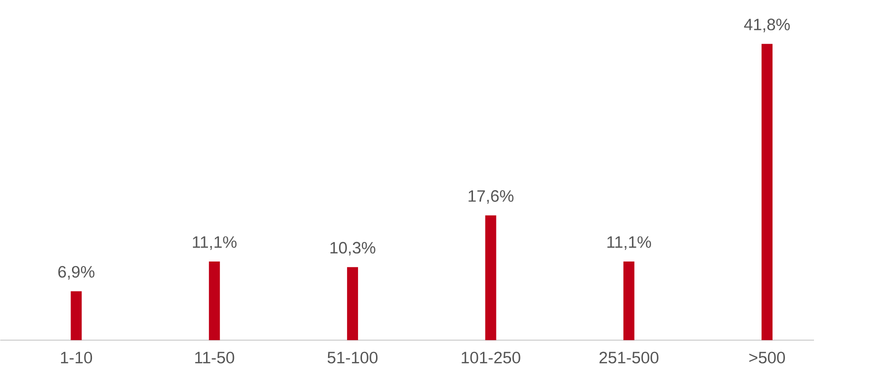  Describe the element at coordinates (214, 358) in the screenshot. I see `x-tick-label: 11-50` at that location.